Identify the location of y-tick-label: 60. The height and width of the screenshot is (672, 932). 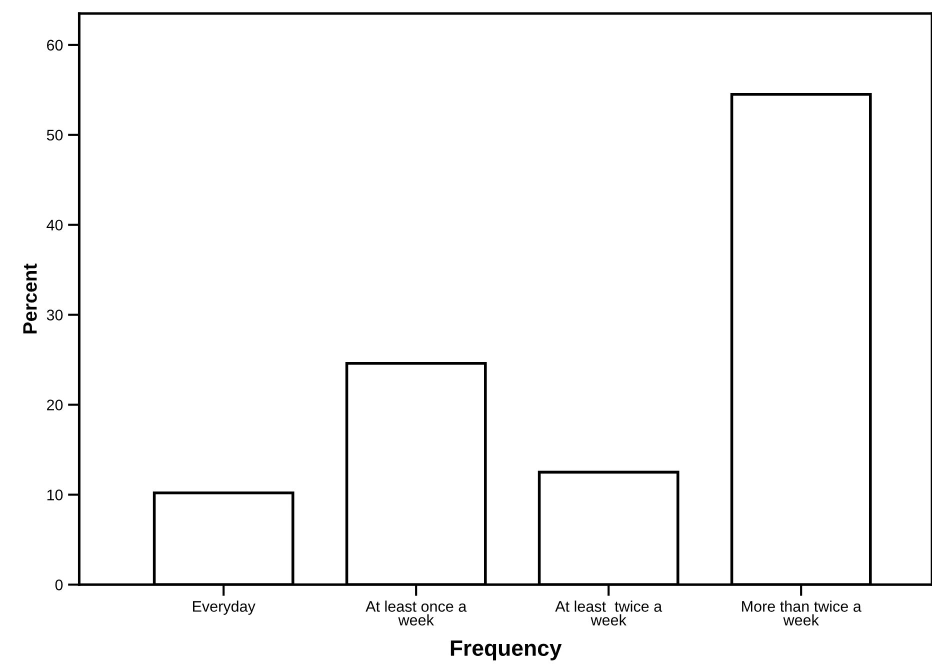
(55, 45).